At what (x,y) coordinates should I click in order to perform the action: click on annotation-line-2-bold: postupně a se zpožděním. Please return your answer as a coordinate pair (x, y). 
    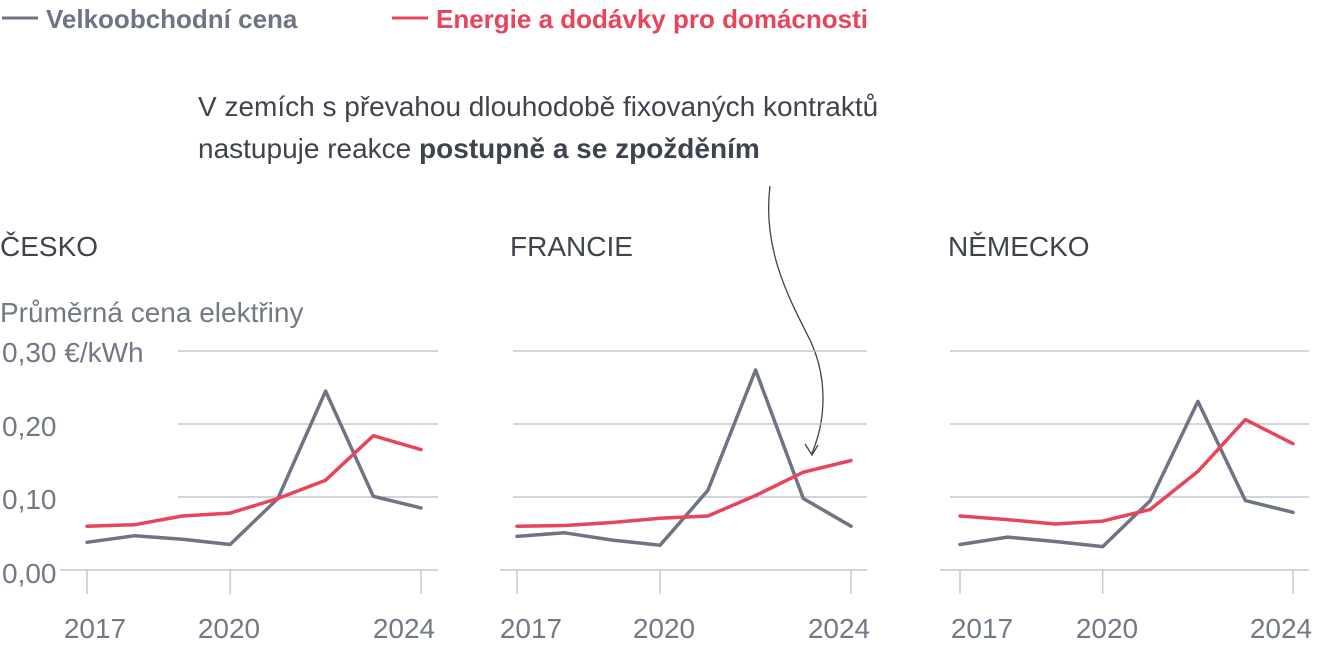
    Looking at the image, I should click on (589, 148).